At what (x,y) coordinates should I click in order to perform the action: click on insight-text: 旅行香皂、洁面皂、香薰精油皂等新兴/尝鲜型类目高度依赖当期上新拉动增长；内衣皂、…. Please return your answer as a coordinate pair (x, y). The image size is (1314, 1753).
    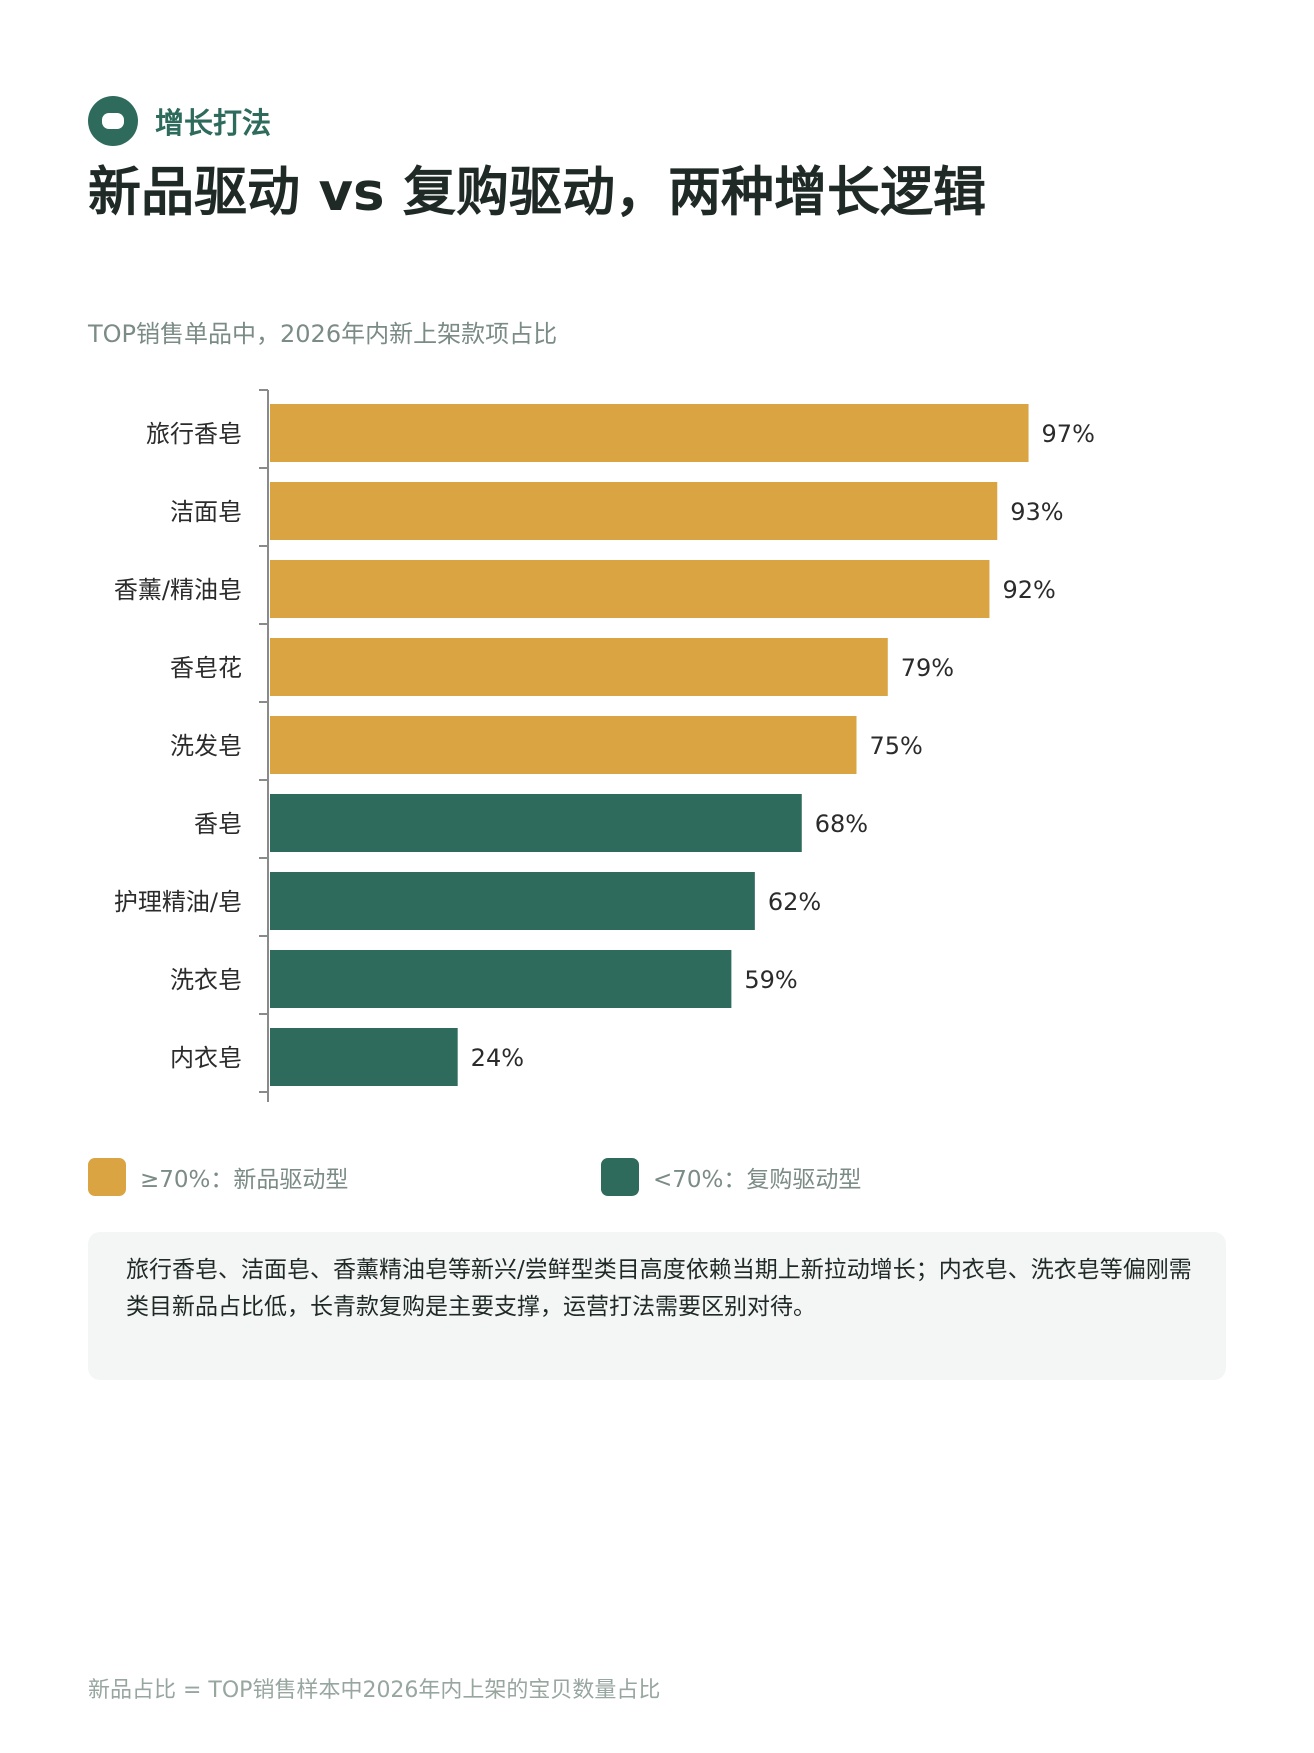
    Looking at the image, I should click on (659, 1288).